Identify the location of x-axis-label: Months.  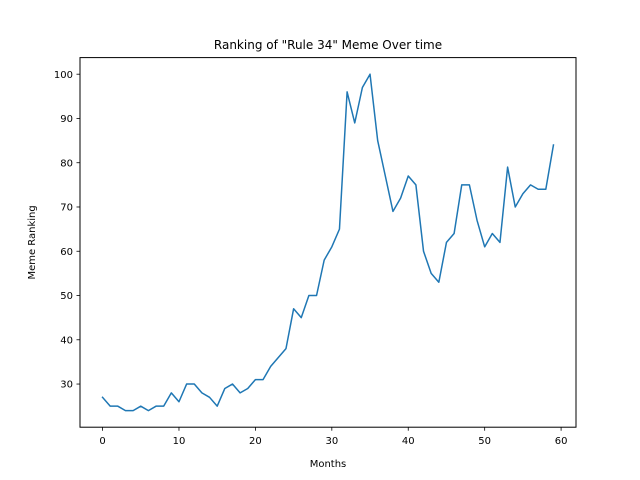
(328, 464).